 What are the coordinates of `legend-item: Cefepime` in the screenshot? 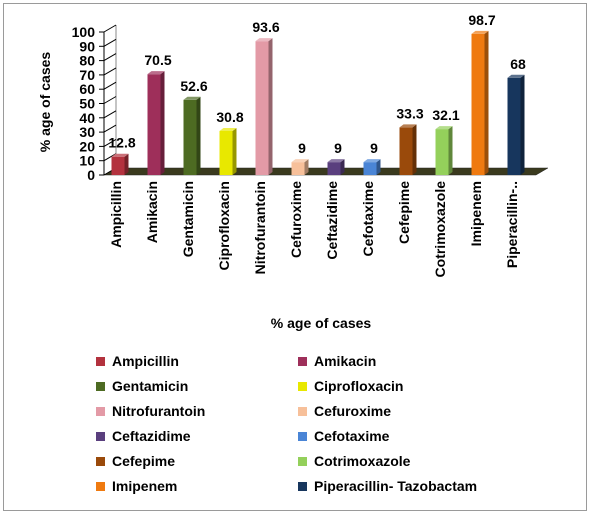 It's located at (135, 461).